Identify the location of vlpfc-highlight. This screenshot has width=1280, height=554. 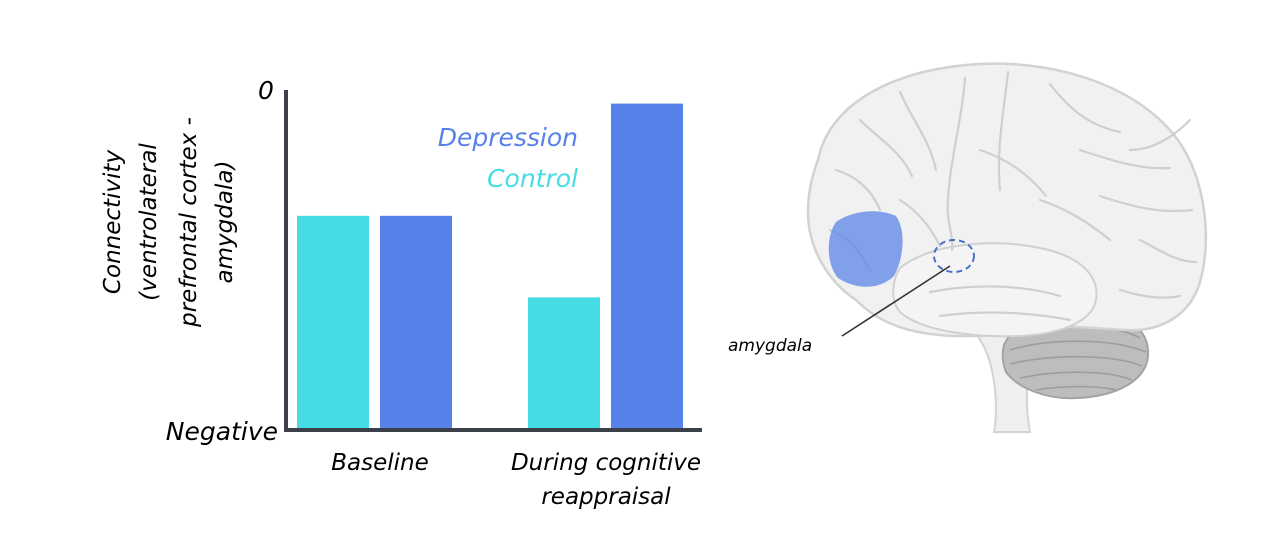
(865, 249).